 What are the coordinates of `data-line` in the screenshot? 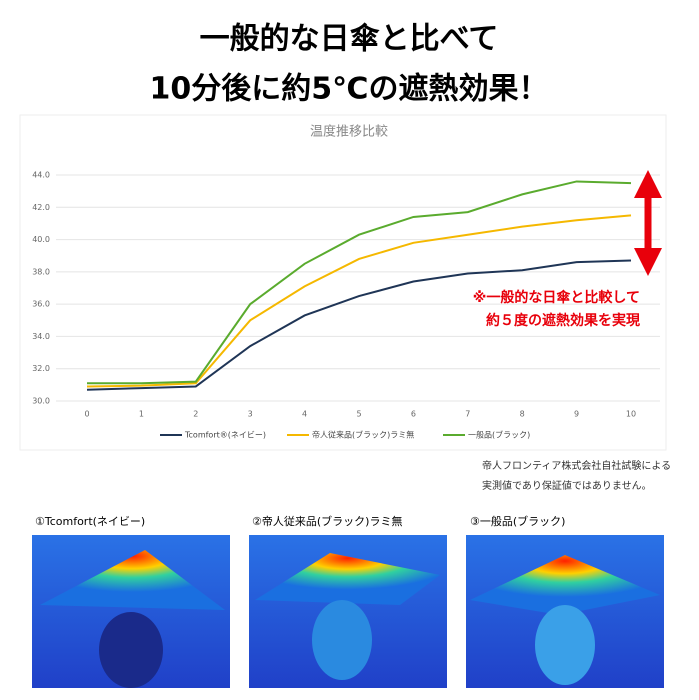 It's located at (359, 325).